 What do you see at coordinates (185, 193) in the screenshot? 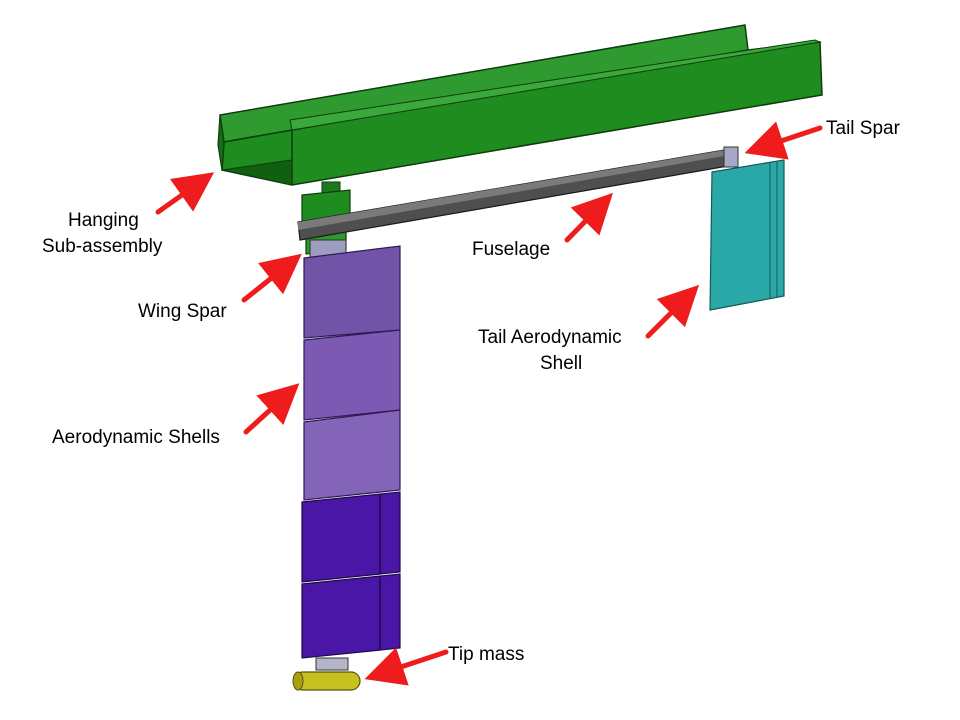
I see `arrow-hanging` at bounding box center [185, 193].